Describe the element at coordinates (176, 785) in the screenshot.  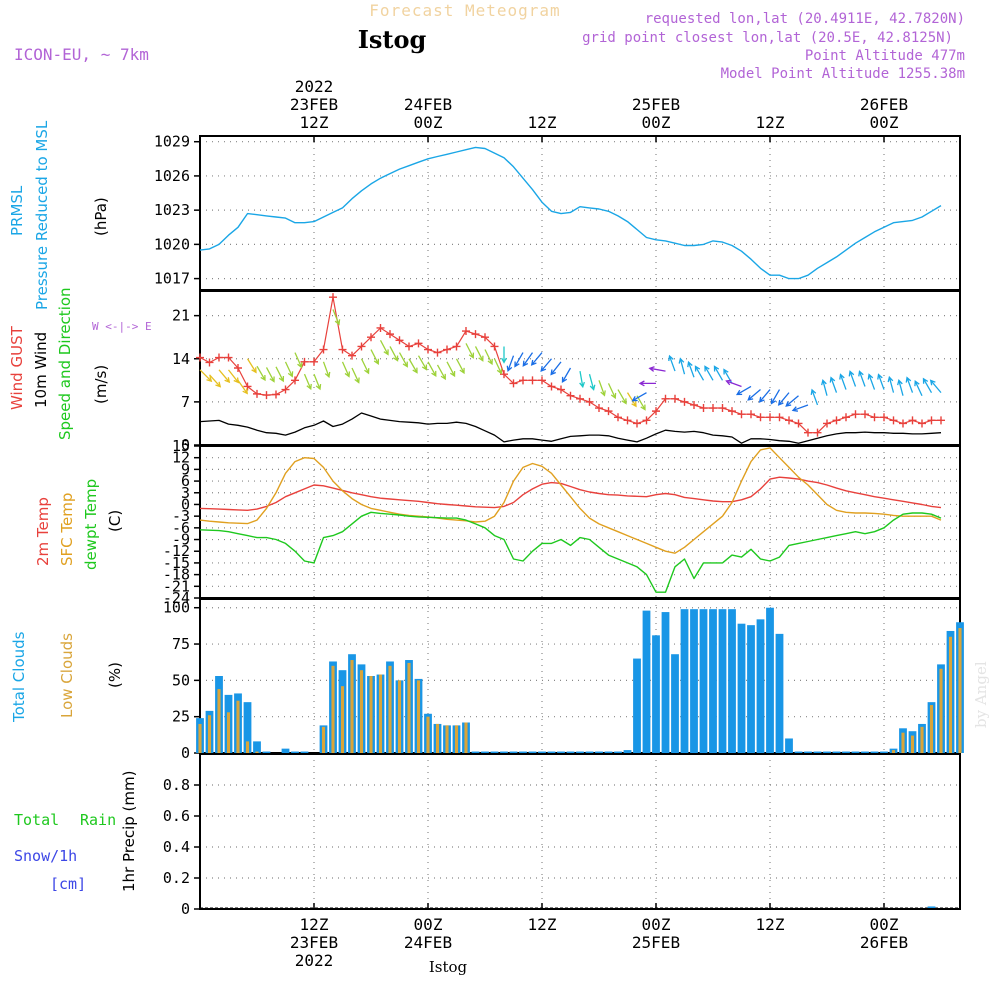
I see `y-tick-label: 0.8` at that location.